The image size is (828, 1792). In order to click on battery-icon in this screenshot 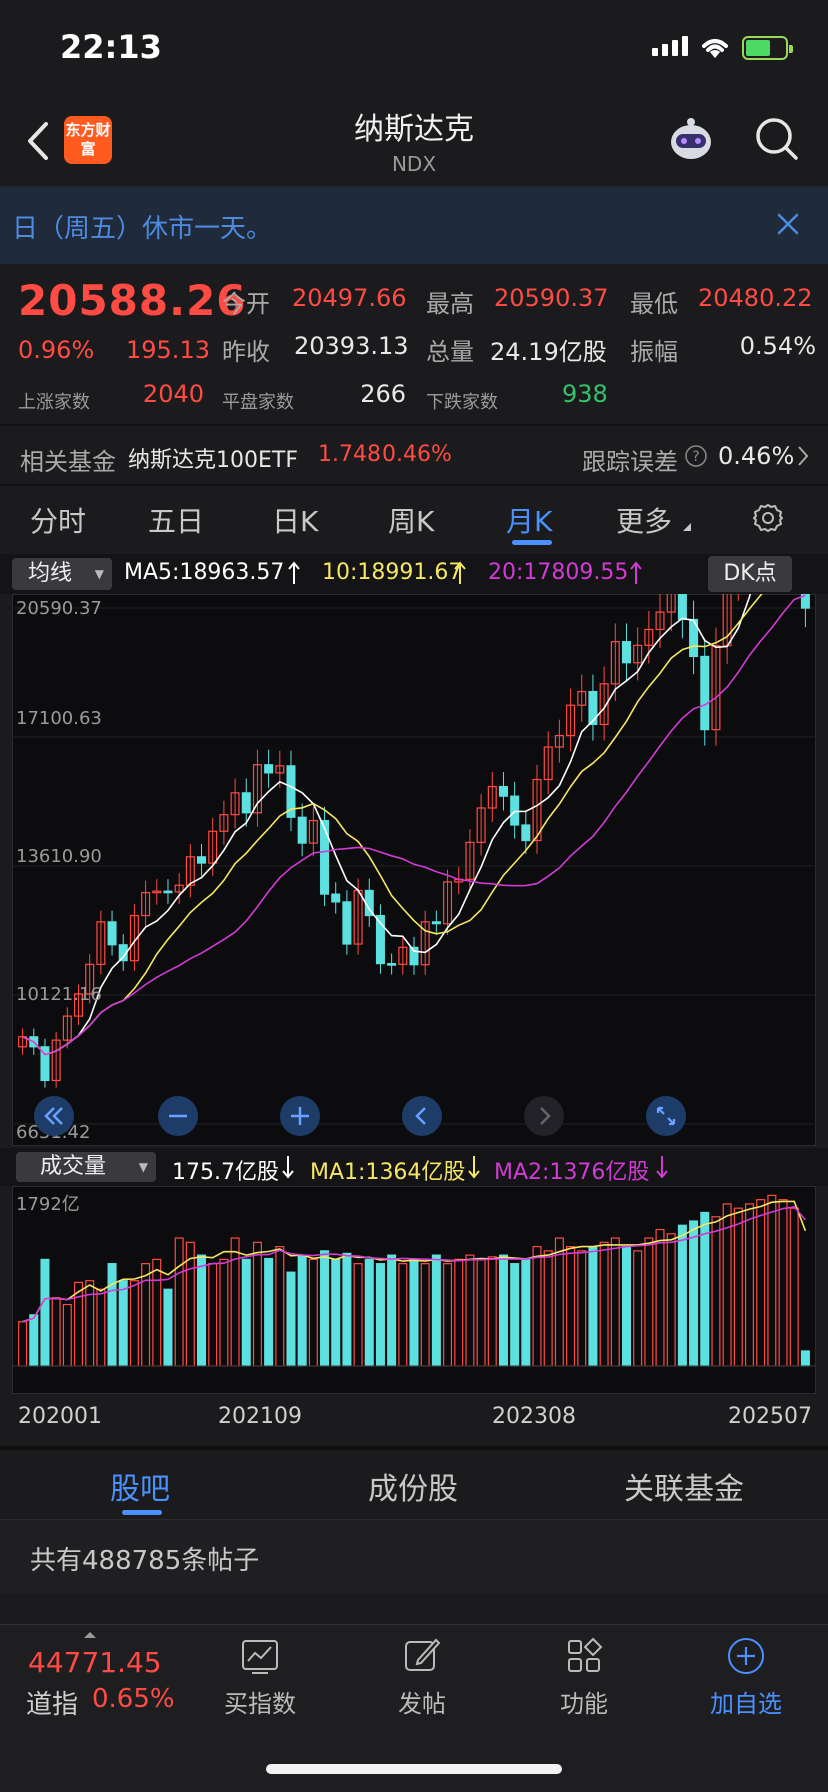, I will do `click(767, 48)`.